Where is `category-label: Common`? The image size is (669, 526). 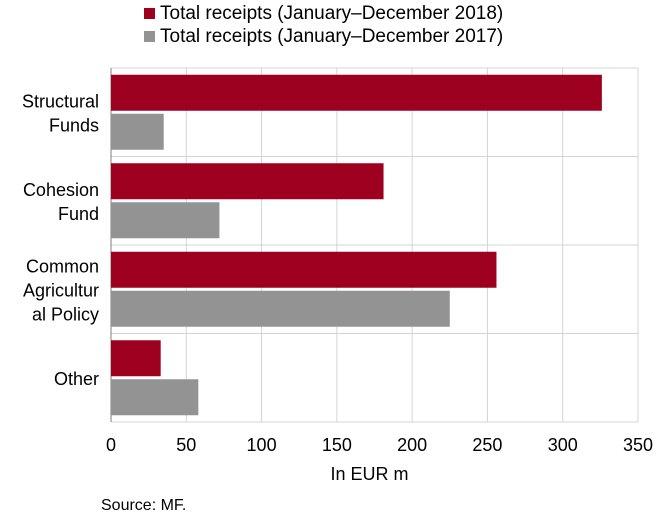 category-label: Common is located at coordinates (62, 266).